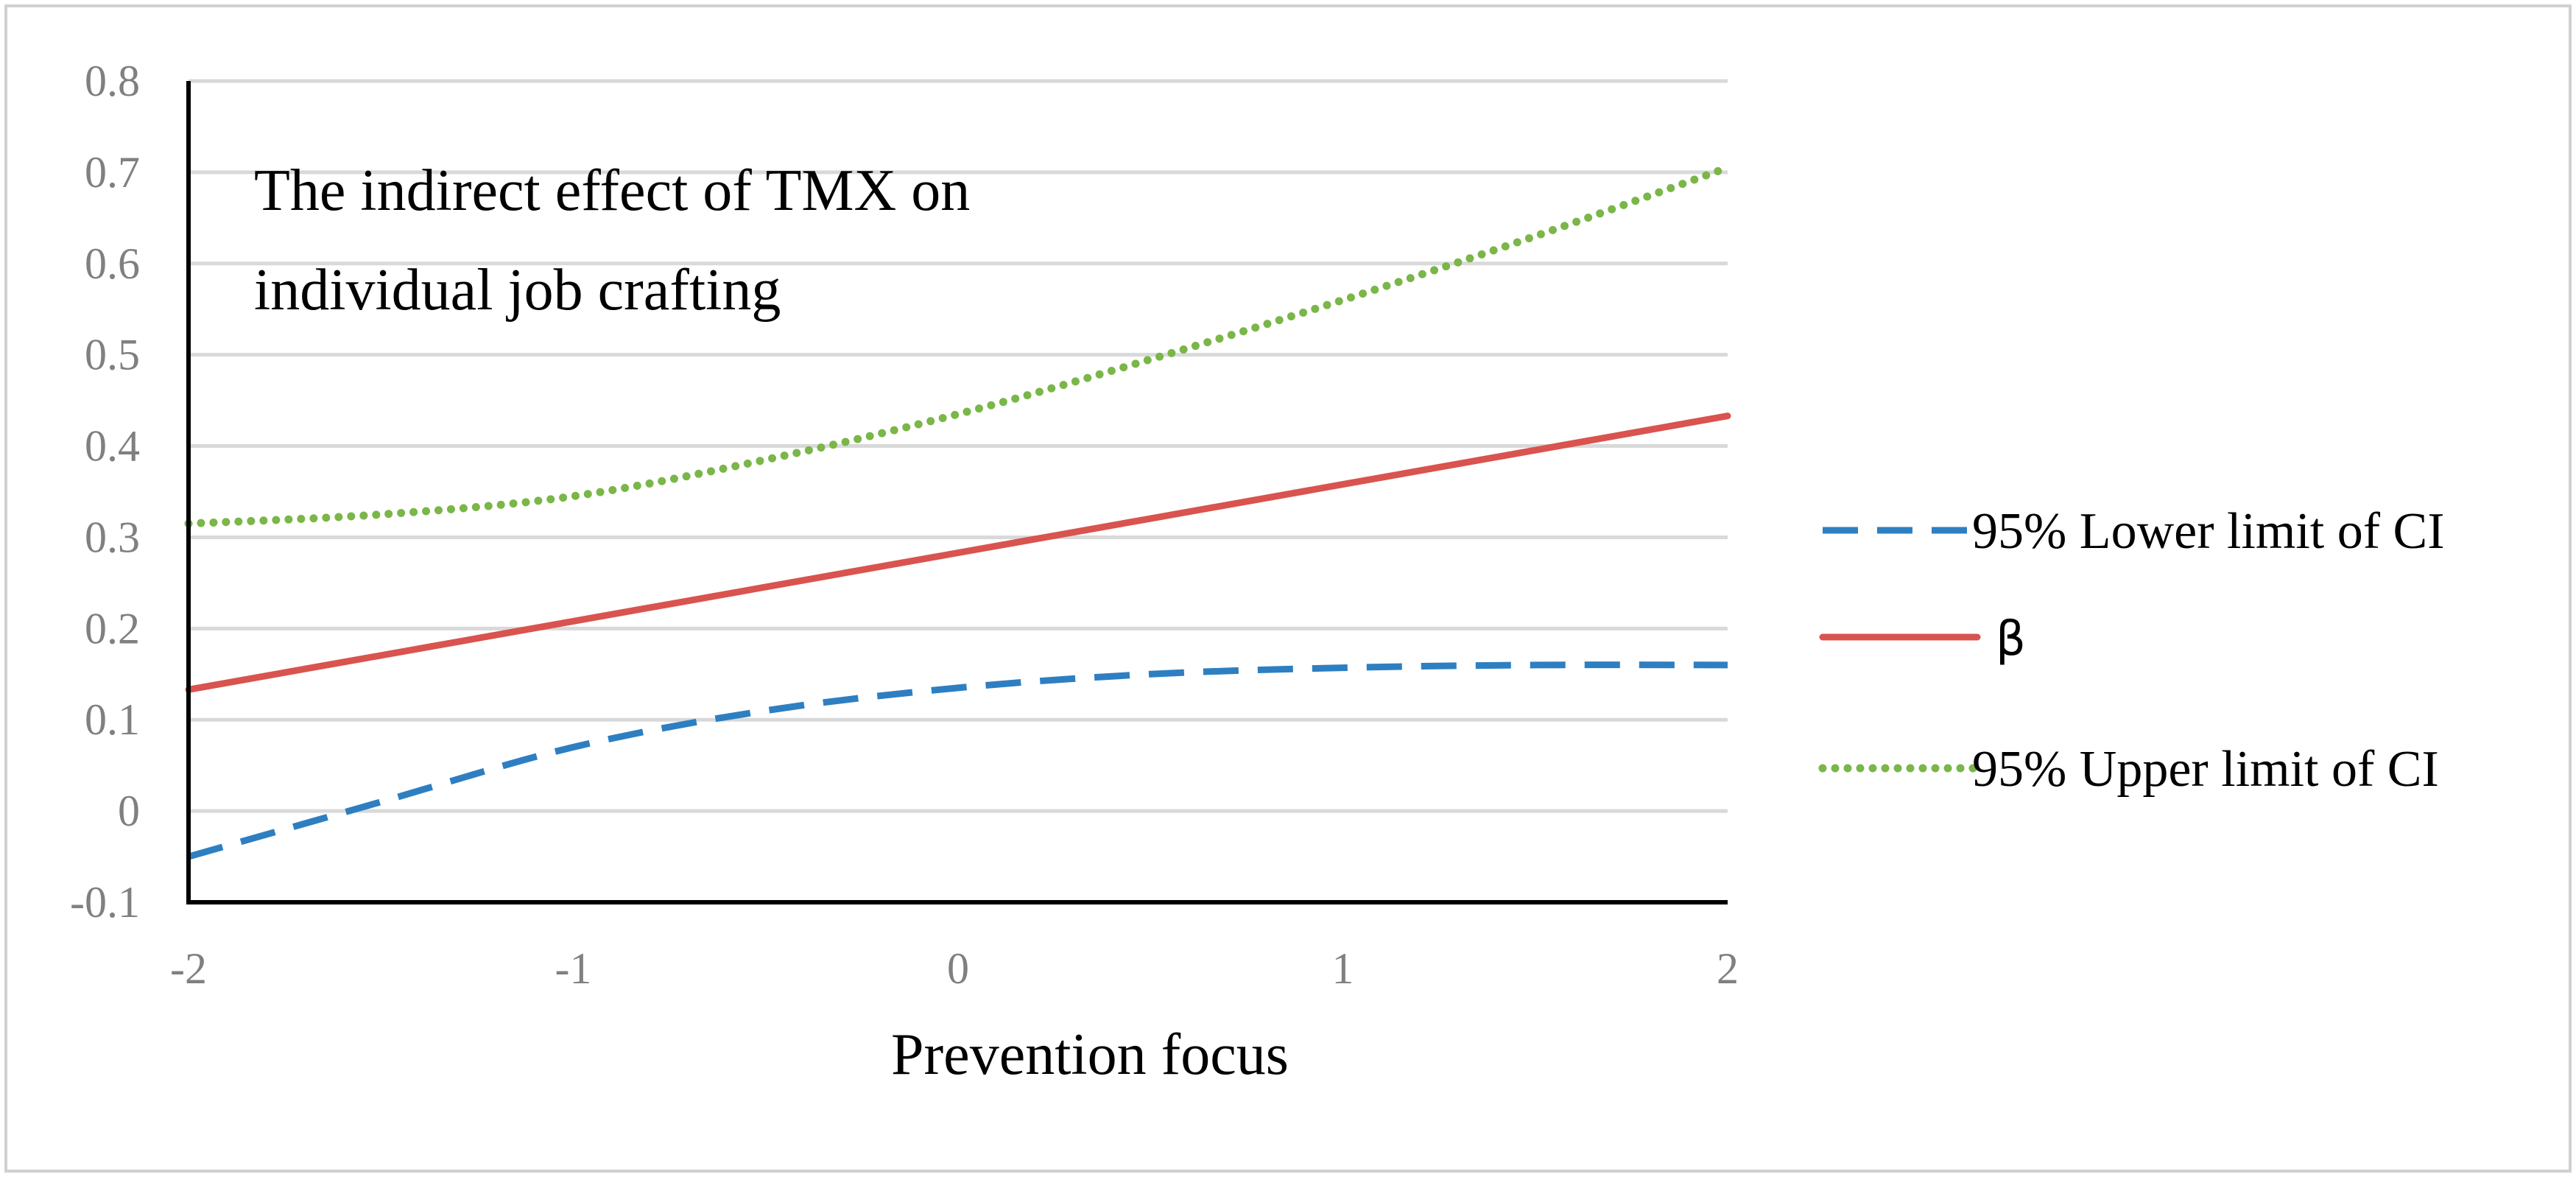  Describe the element at coordinates (112, 81) in the screenshot. I see `y-tick-label: 0.8` at that location.